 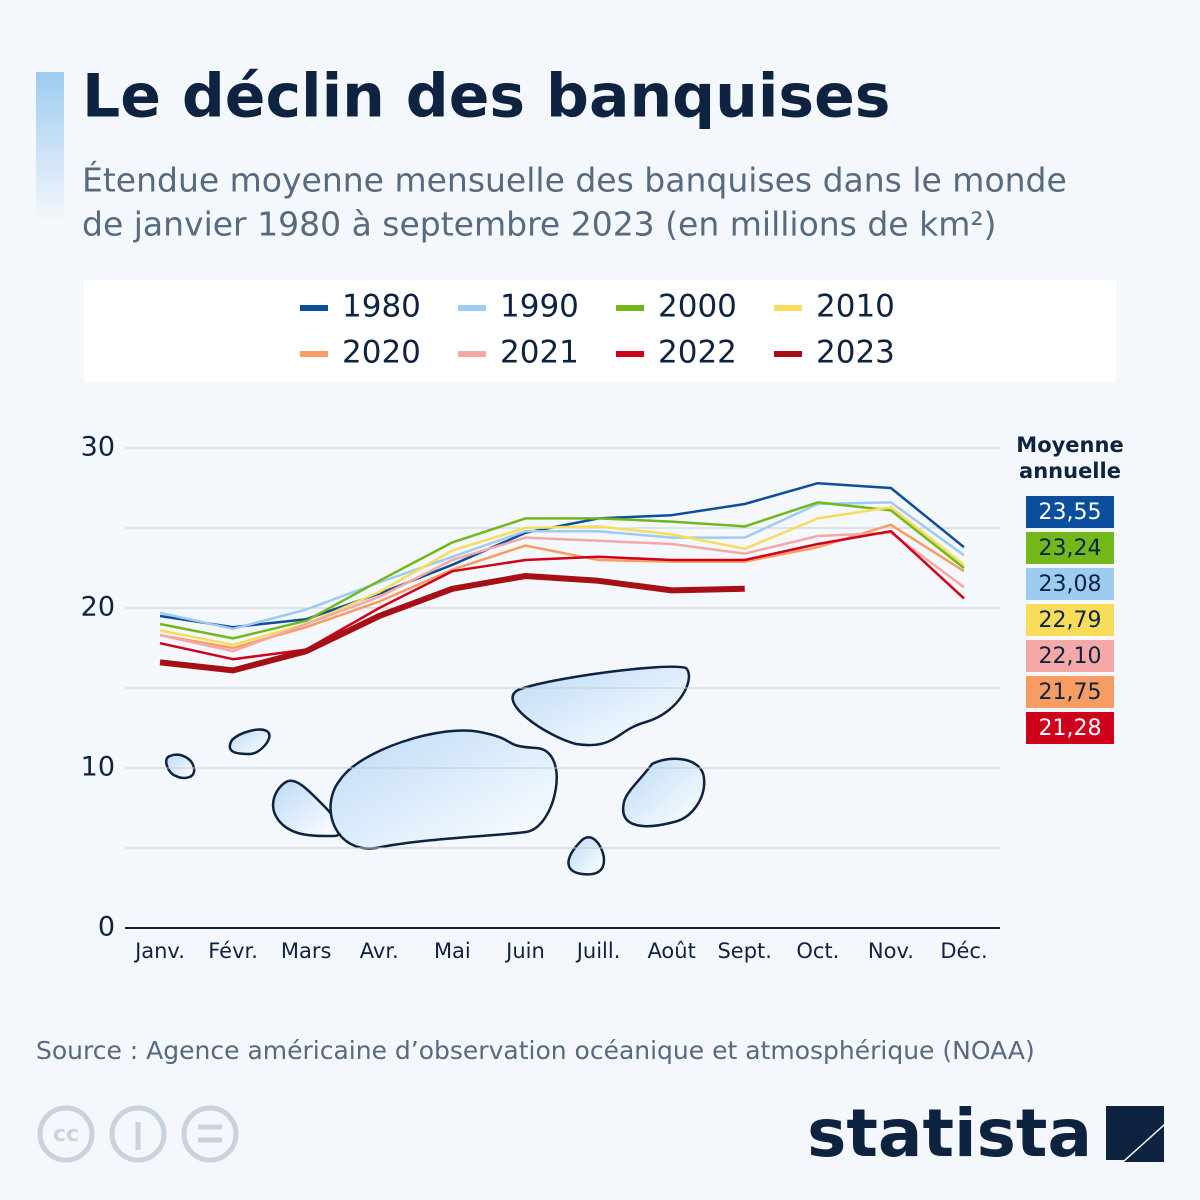 I want to click on license-icons, so click(x=138, y=1134).